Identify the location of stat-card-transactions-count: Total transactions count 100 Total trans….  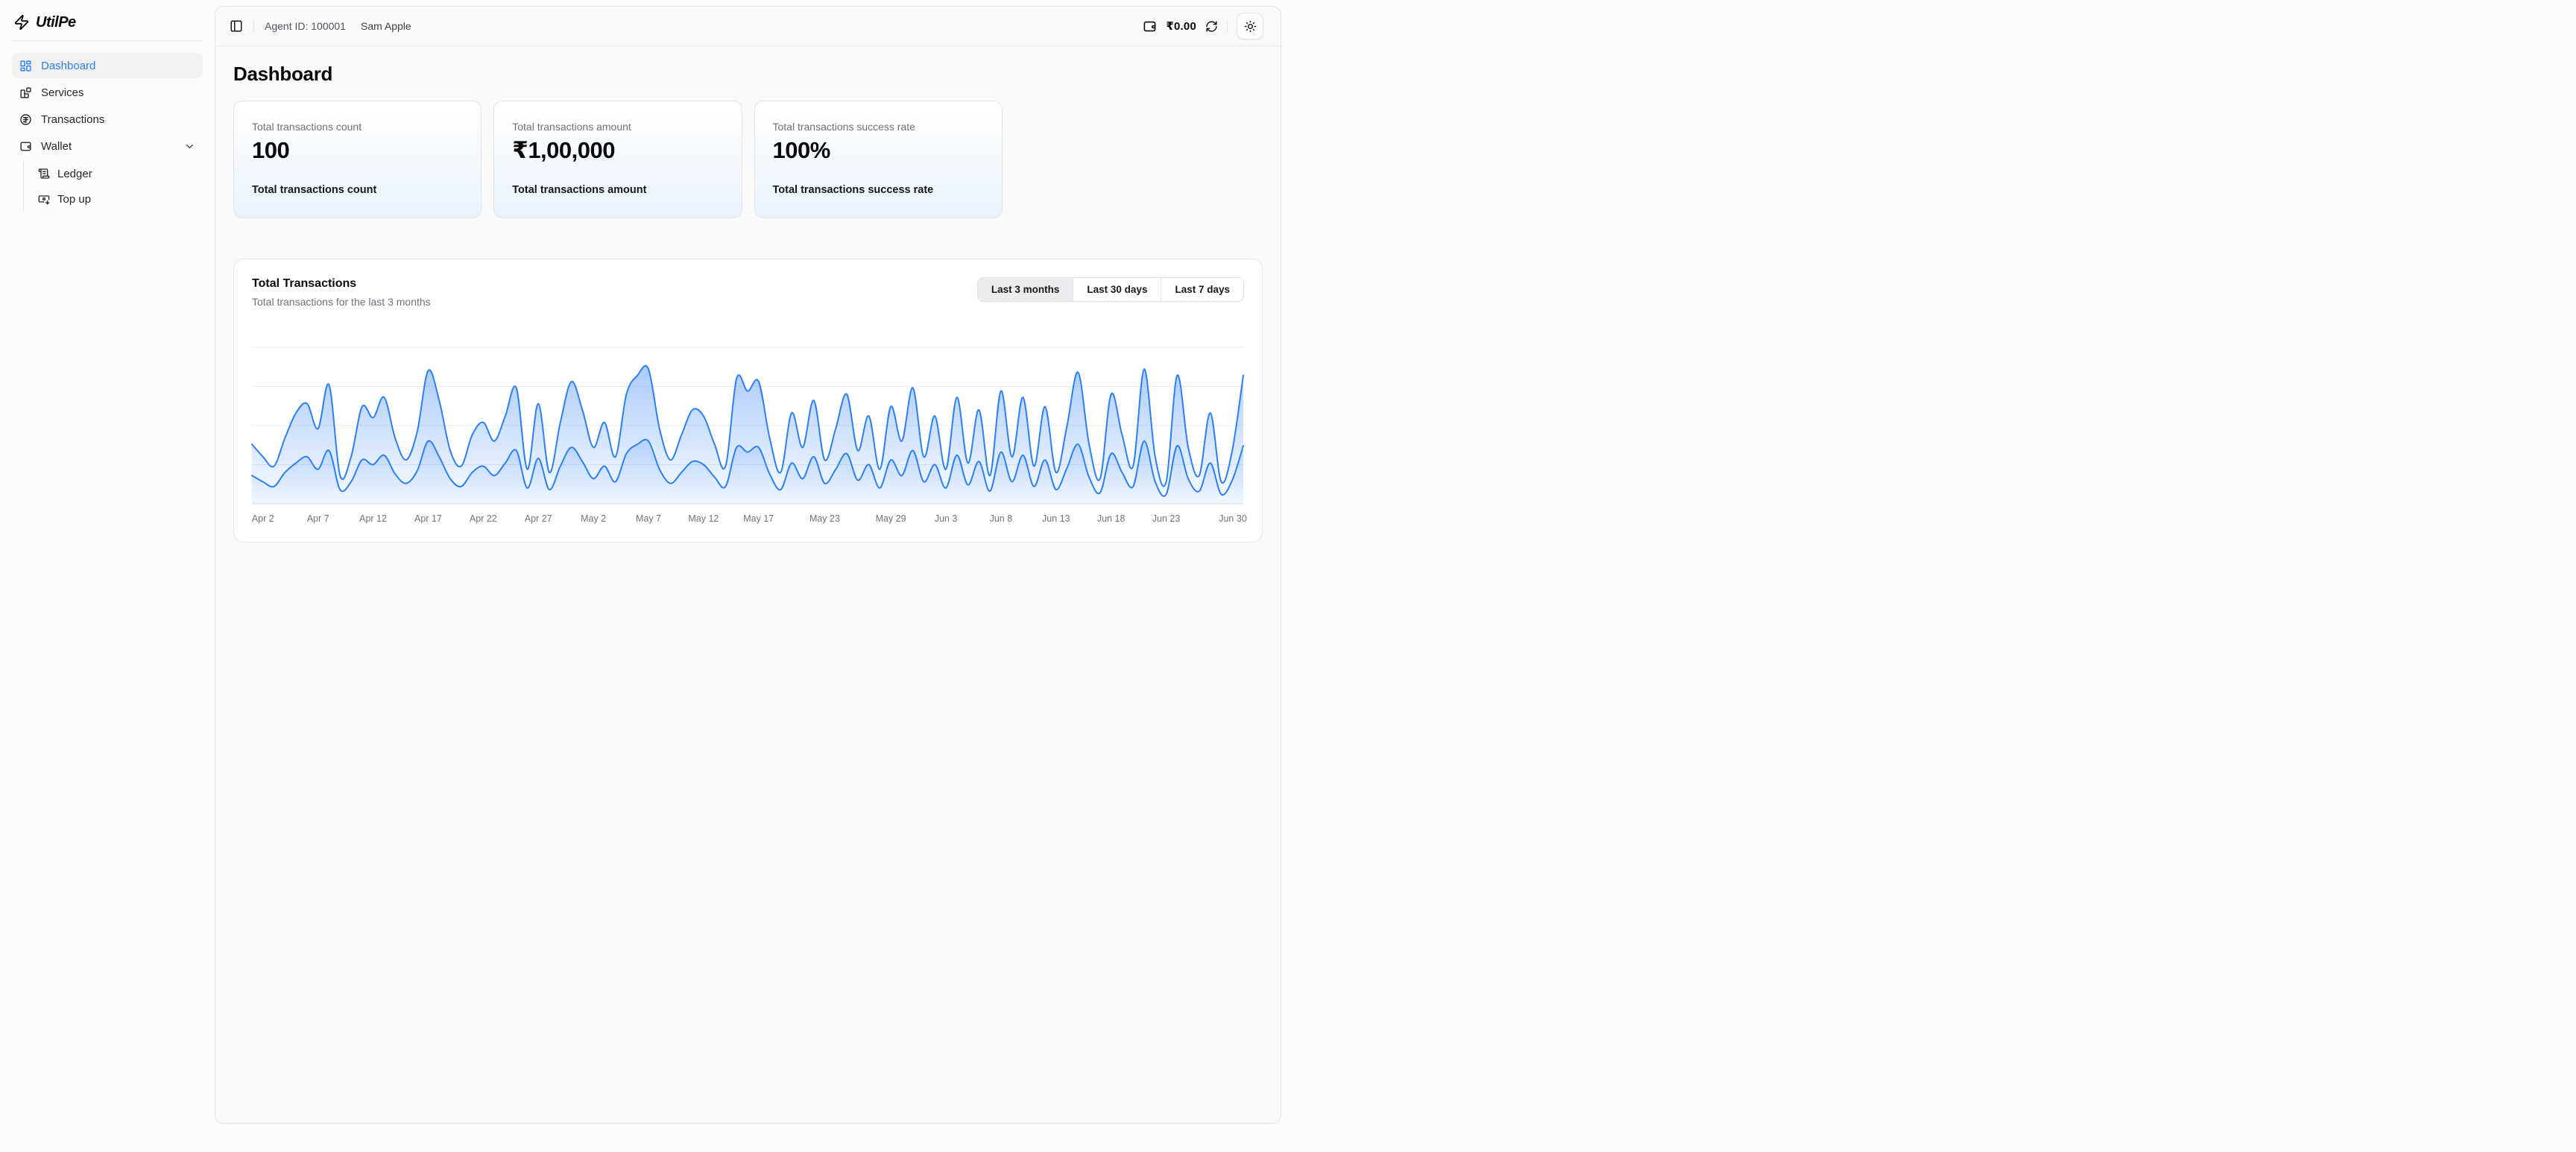
(357, 159).